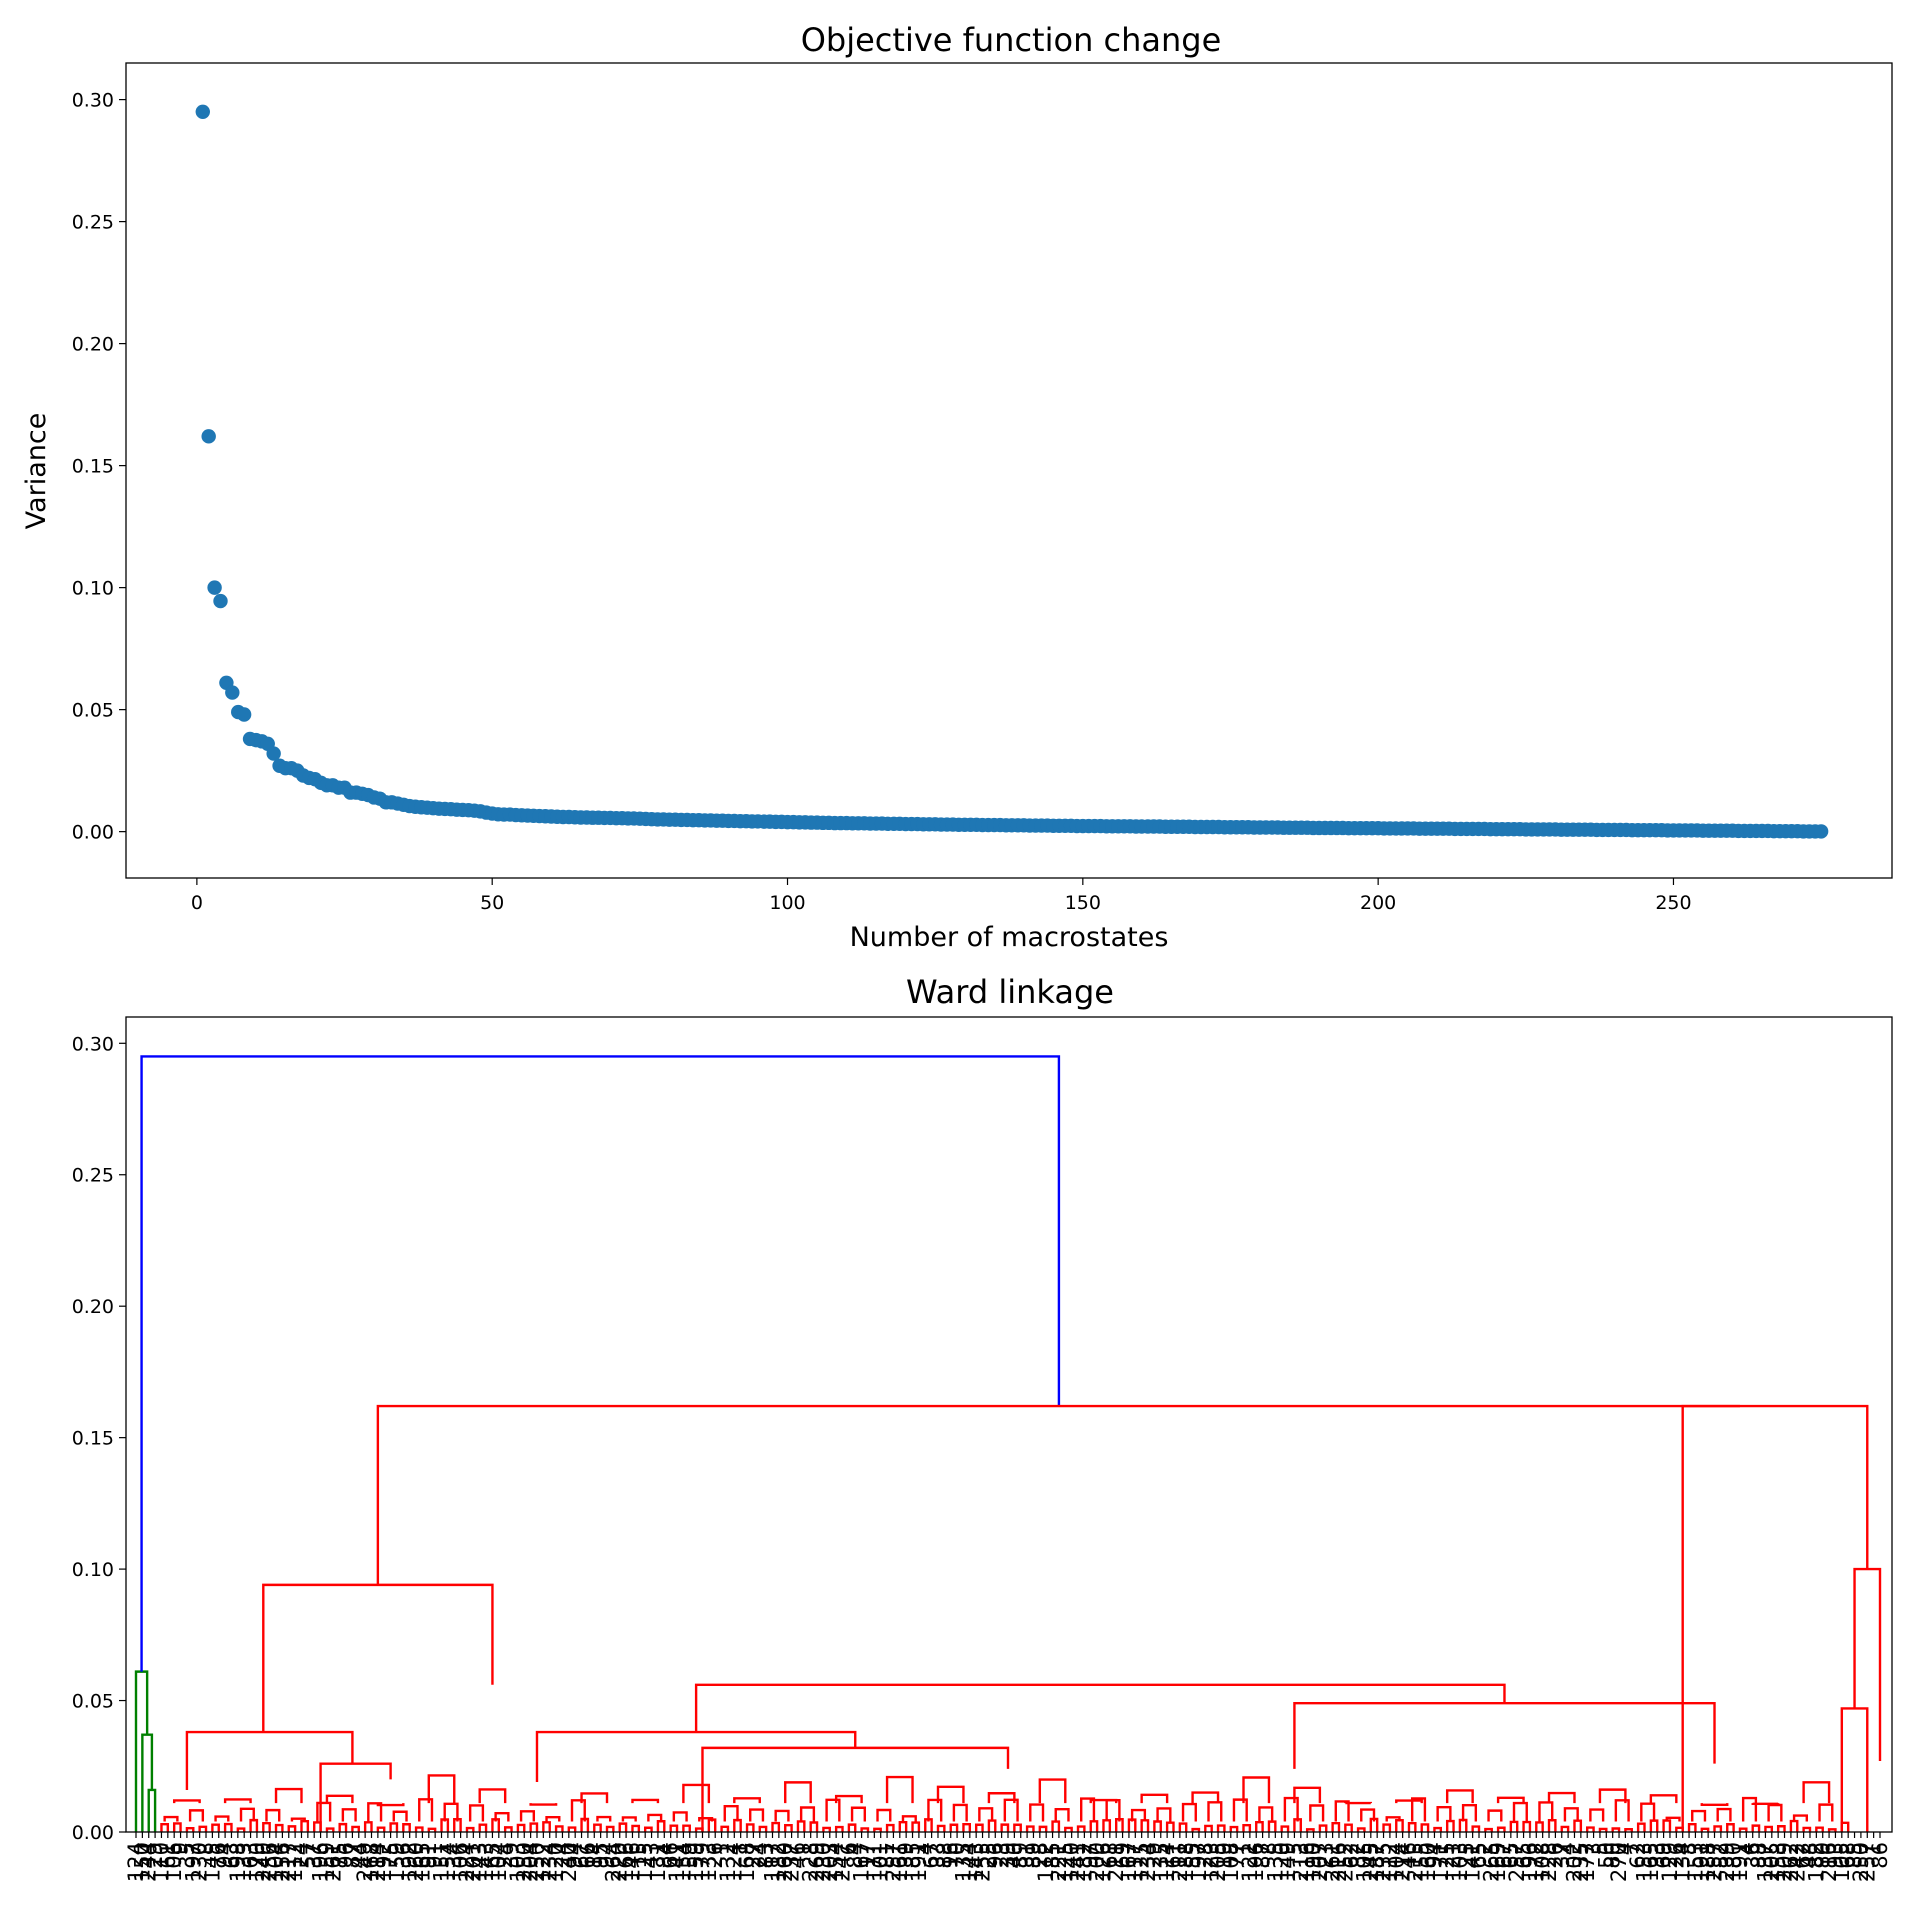 Image resolution: width=1920 pixels, height=1920 pixels. I want to click on leaf-label: 75, so click(340, 1855).